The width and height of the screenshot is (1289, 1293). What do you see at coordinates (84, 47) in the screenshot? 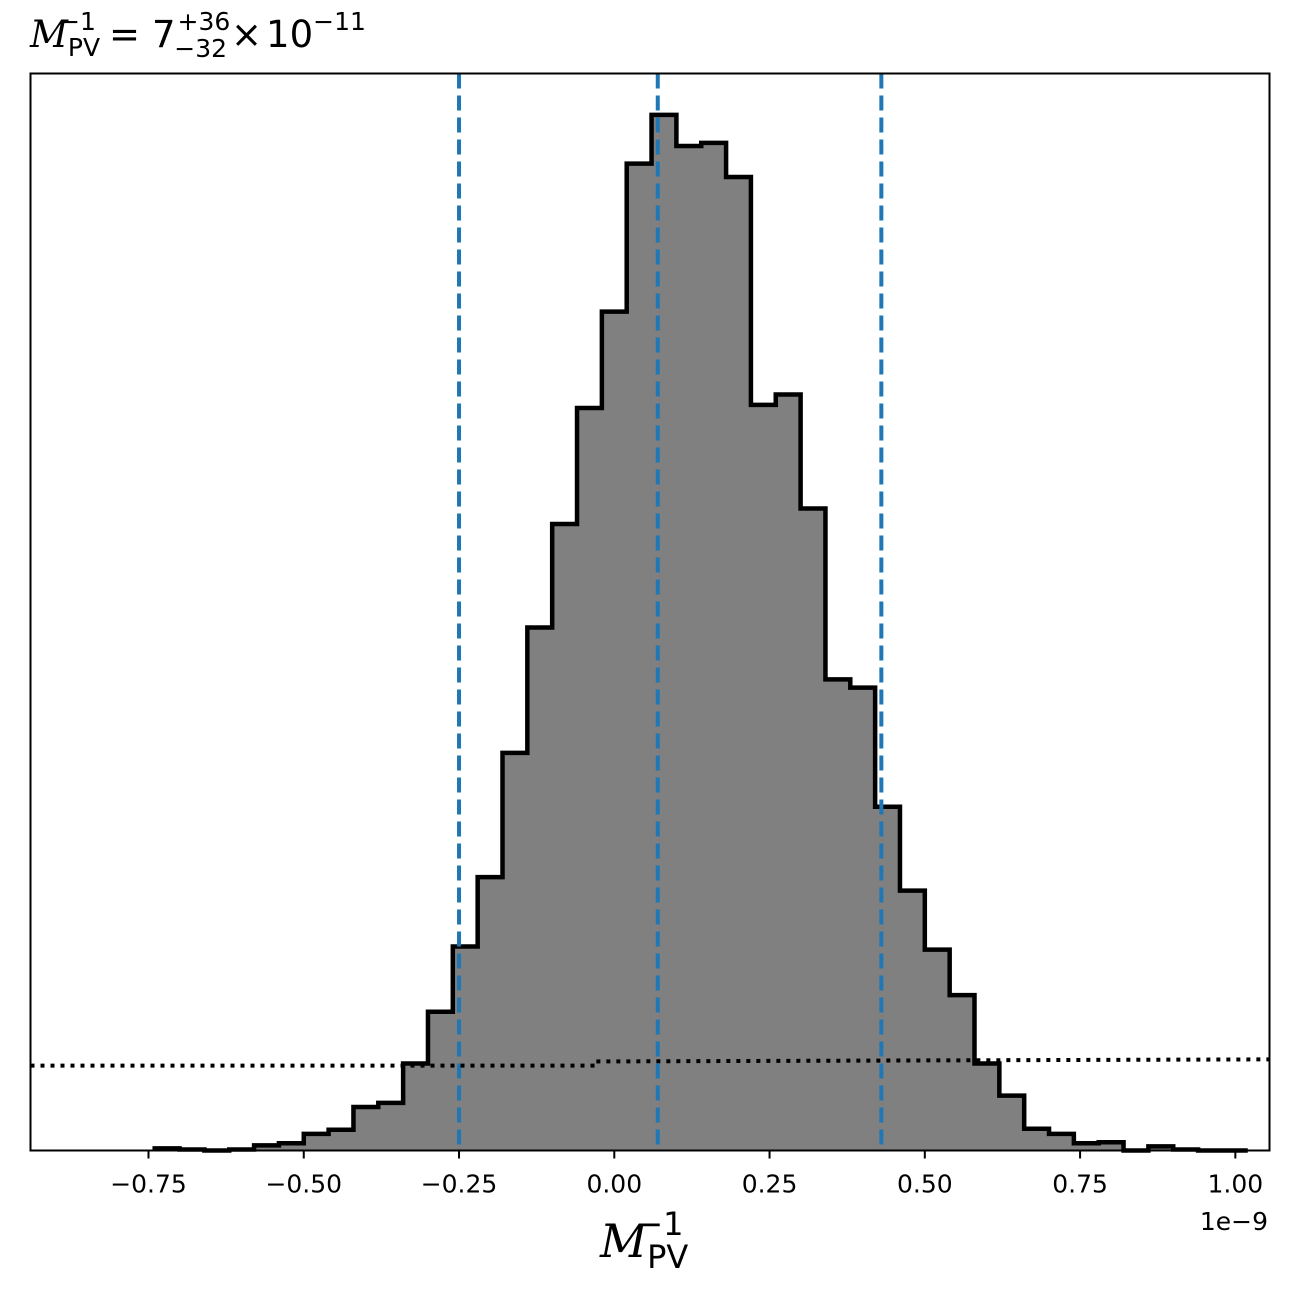
I see `title-symbol-sub: PV` at bounding box center [84, 47].